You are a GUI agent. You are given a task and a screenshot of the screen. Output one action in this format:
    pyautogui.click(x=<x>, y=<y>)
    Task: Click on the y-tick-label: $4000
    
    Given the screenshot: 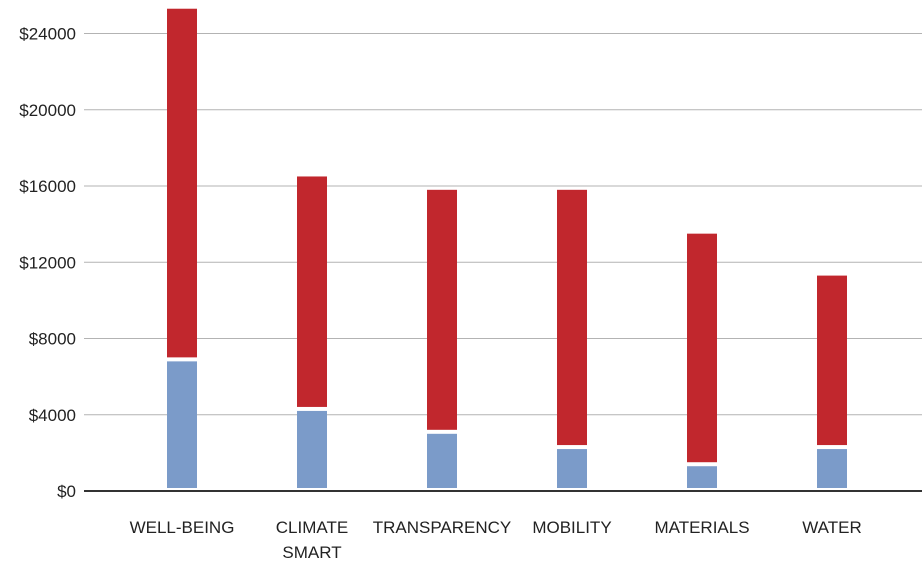 What is the action you would take?
    pyautogui.click(x=52, y=415)
    